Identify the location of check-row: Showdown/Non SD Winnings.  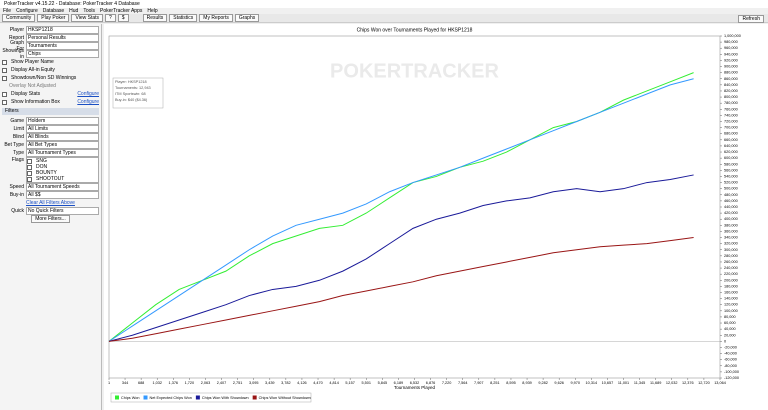
(50, 78).